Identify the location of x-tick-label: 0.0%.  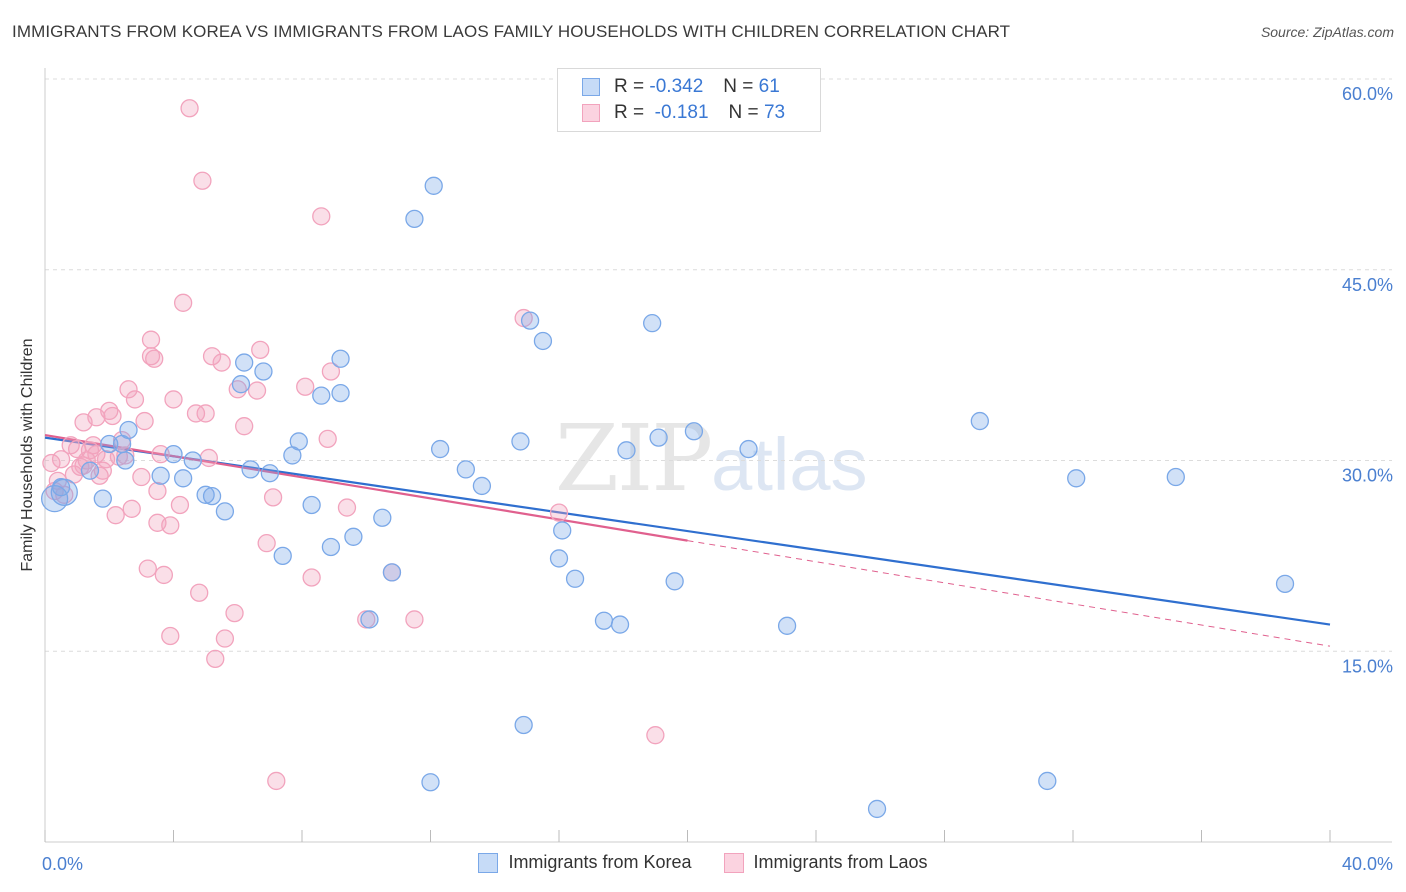
(62, 864).